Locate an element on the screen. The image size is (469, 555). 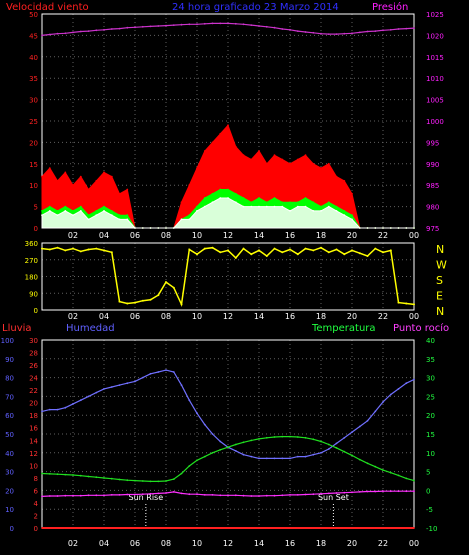
pressure-tick-label: 980 is located at coordinates (432, 208).